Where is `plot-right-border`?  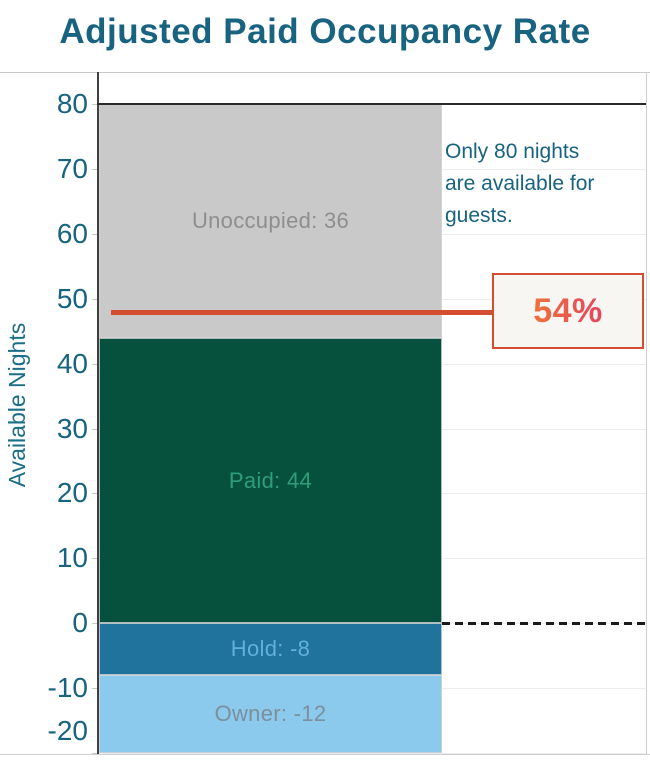 plot-right-border is located at coordinates (646, 413).